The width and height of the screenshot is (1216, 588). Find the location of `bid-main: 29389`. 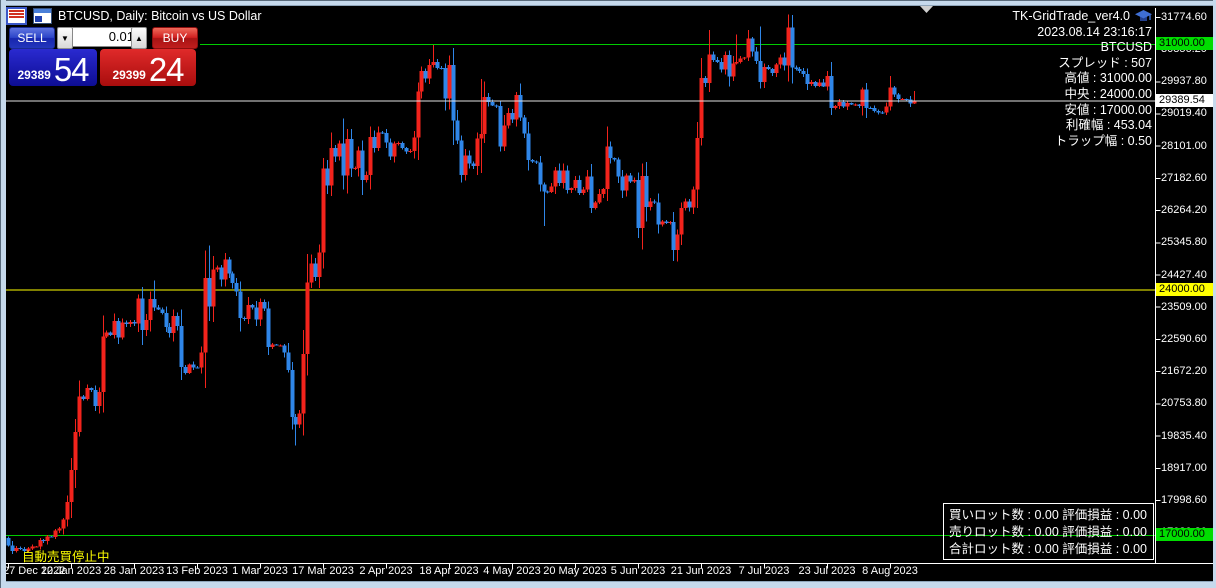

bid-main: 29389 is located at coordinates (34, 75).